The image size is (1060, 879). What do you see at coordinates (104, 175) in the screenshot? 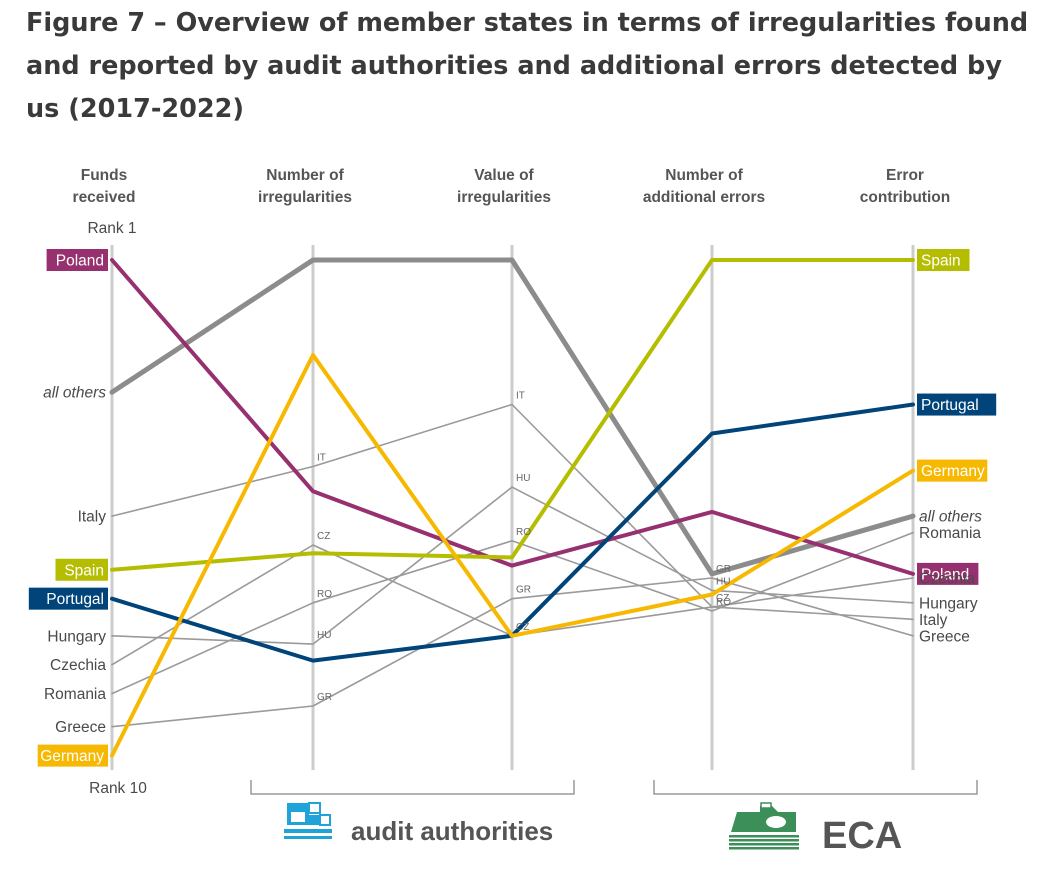
I see `axis-header: Funds` at bounding box center [104, 175].